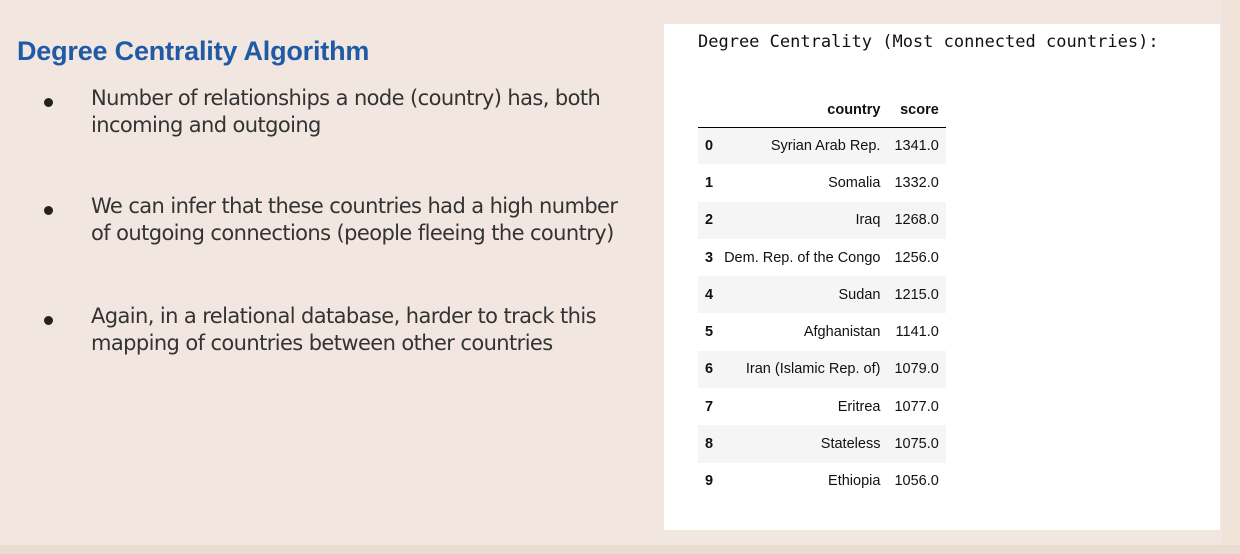 This screenshot has width=1240, height=554. I want to click on row-index: 9, so click(709, 481).